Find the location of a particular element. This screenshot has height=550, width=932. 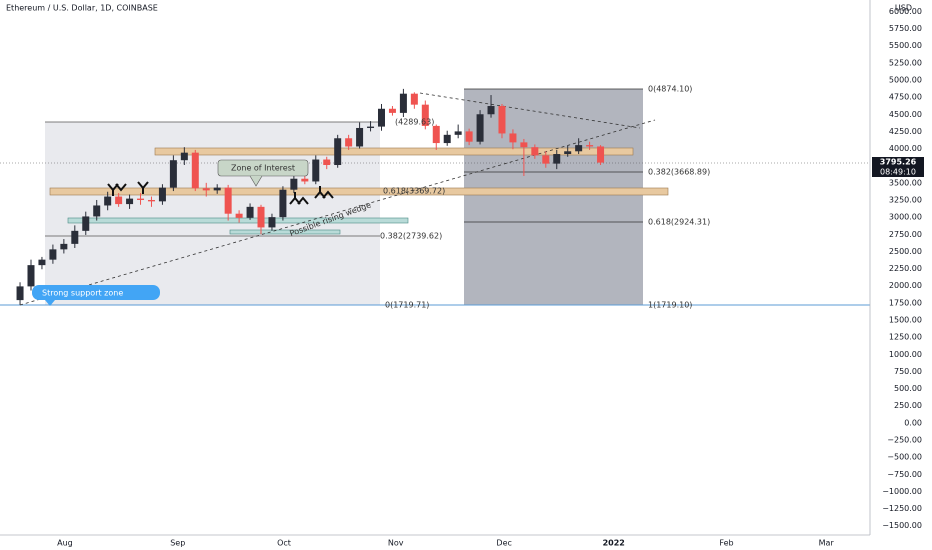

y-tick-label: 4250.00 is located at coordinates (905, 131).